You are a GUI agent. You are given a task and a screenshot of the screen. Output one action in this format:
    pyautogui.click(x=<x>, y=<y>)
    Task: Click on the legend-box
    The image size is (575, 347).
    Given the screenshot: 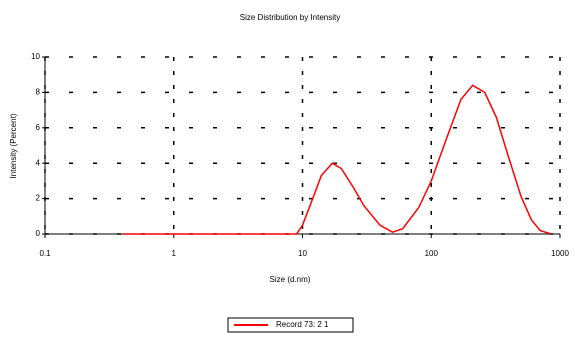 What is the action you would take?
    pyautogui.click(x=290, y=325)
    